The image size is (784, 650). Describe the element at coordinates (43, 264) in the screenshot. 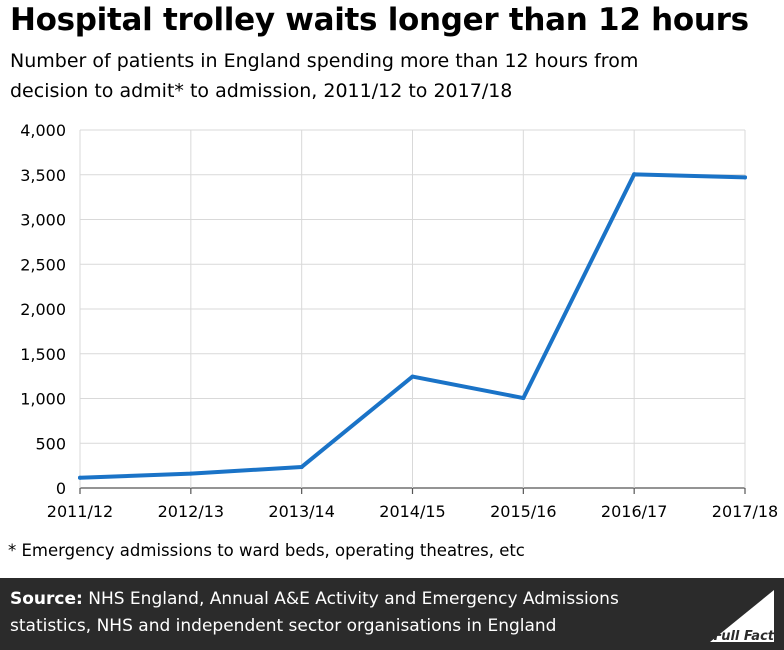

I see `y-tick-label: 2,500` at that location.